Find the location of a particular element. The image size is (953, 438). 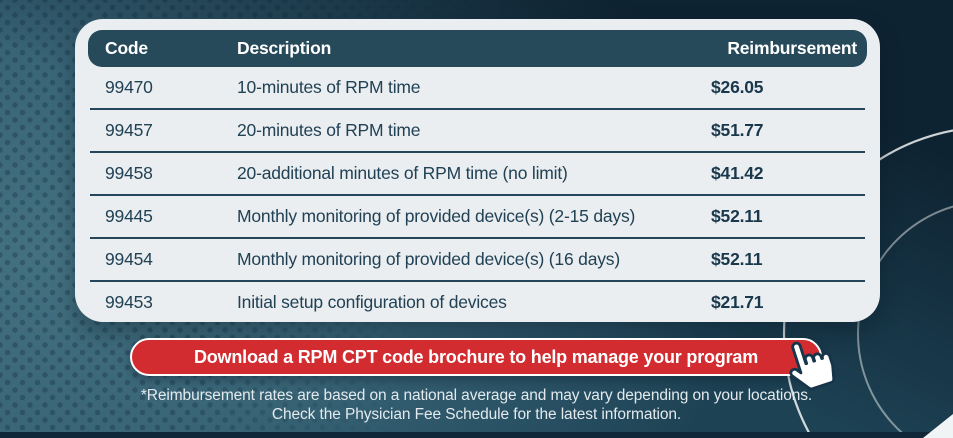

code-description: 10-minutes of RPM time is located at coordinates (329, 87).